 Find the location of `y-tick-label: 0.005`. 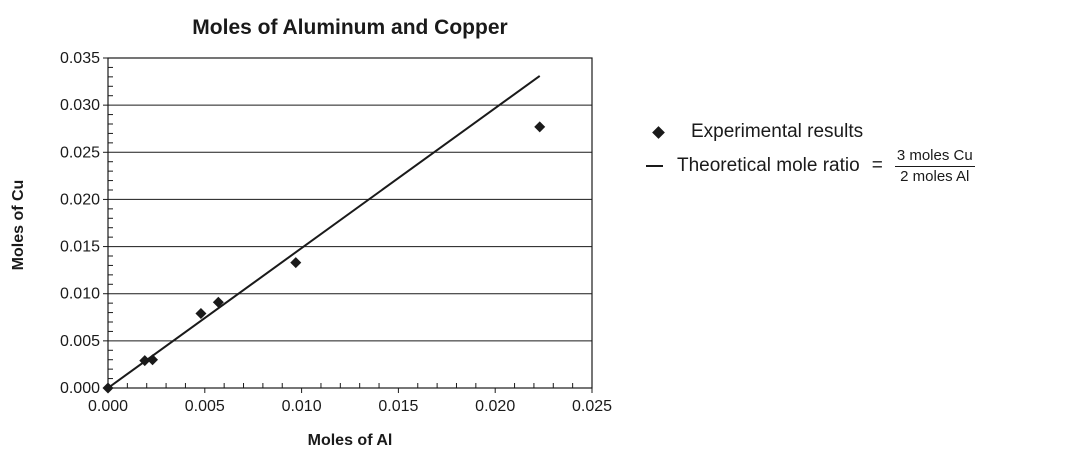

y-tick-label: 0.005 is located at coordinates (80, 341).